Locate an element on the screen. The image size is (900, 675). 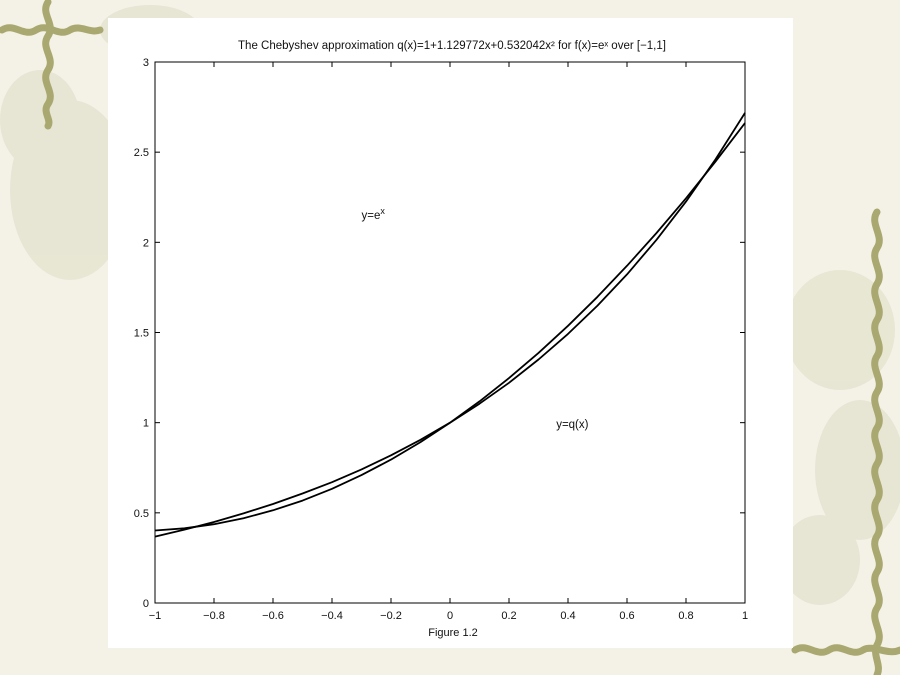
y-tick-label: 1 is located at coordinates (146, 424).